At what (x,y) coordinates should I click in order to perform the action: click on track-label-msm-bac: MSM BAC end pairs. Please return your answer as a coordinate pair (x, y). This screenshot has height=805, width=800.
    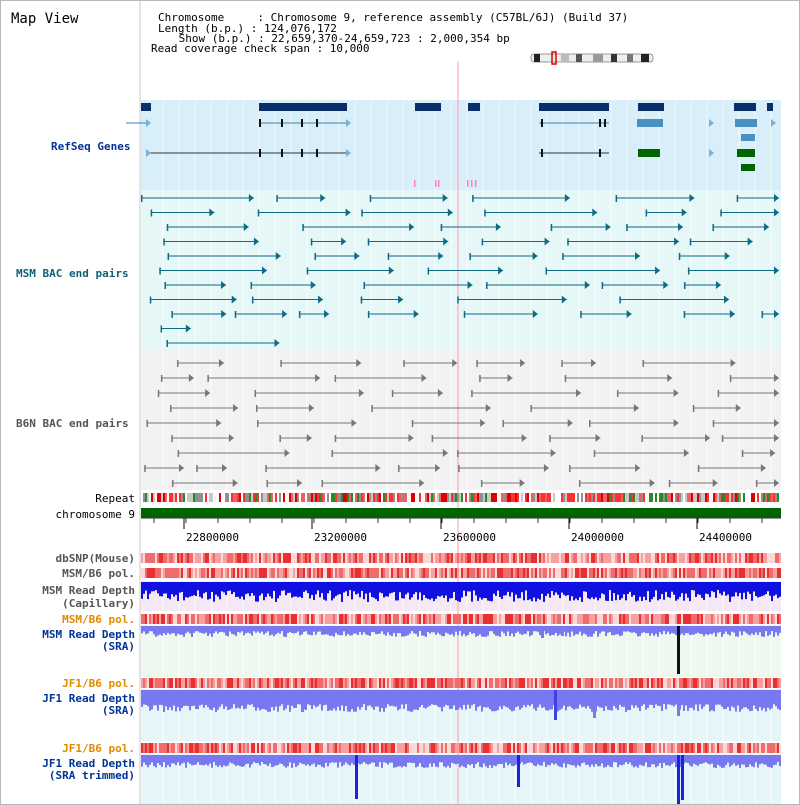
    Looking at the image, I should click on (72, 273).